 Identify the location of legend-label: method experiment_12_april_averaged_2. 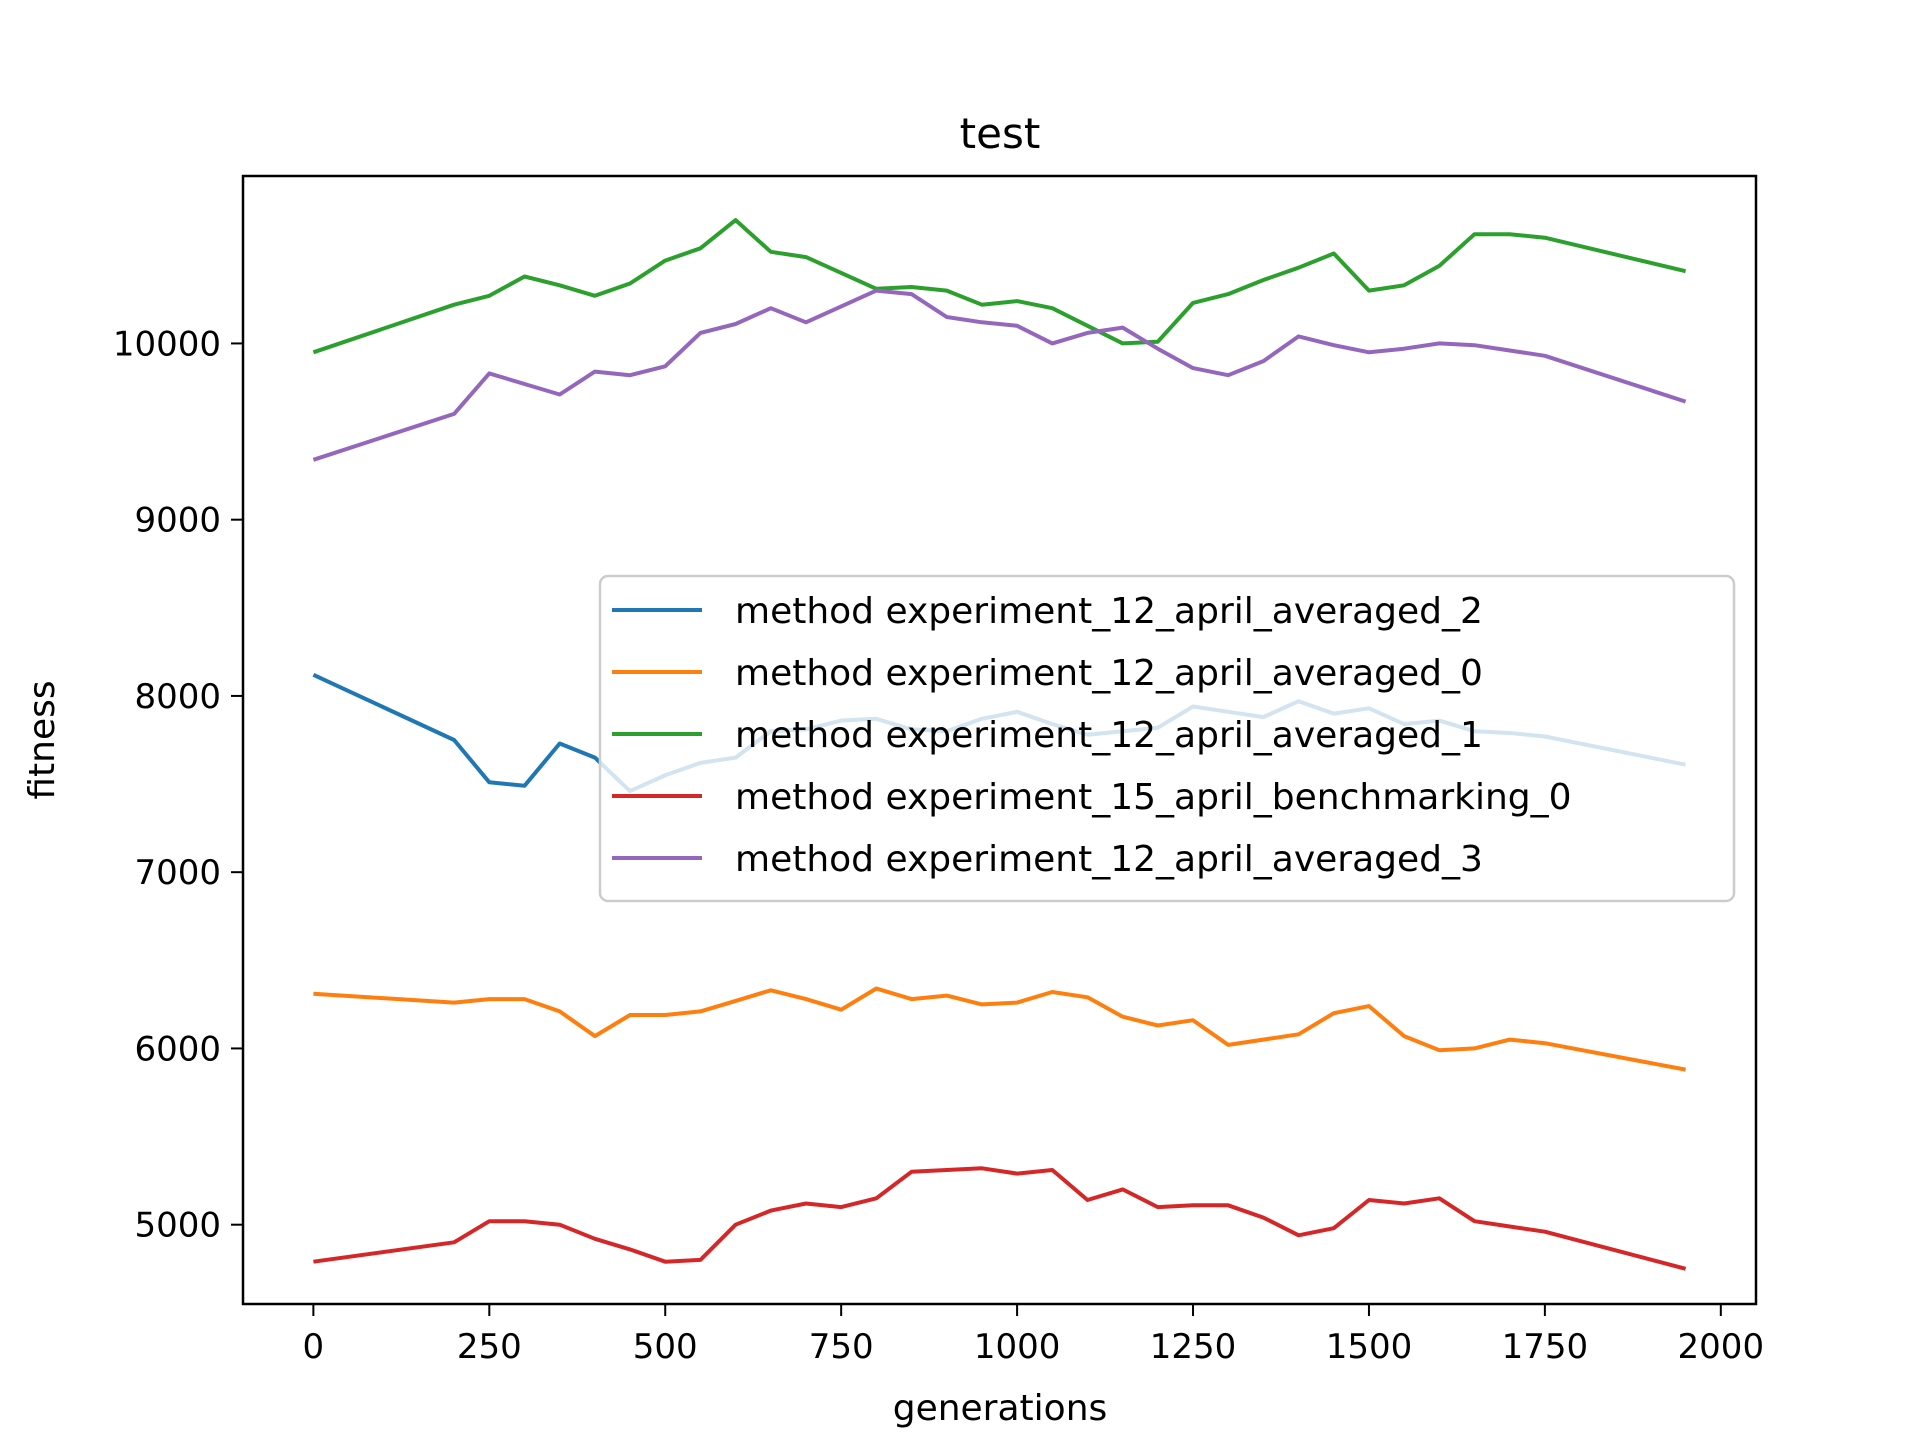
(1109, 611).